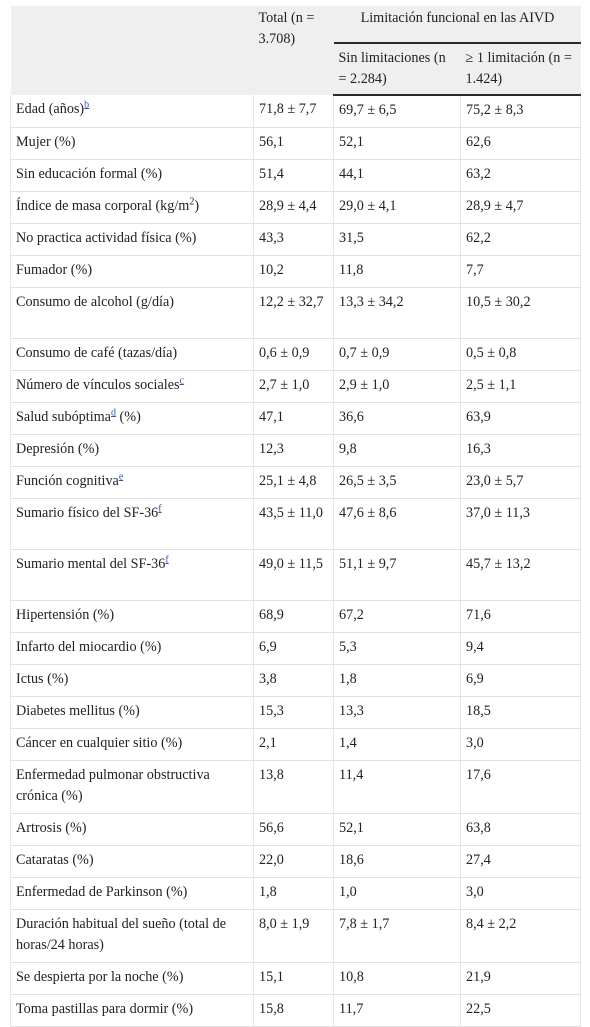 The height and width of the screenshot is (1027, 590). I want to click on no-limitation-cell: 10,8, so click(397, 978).